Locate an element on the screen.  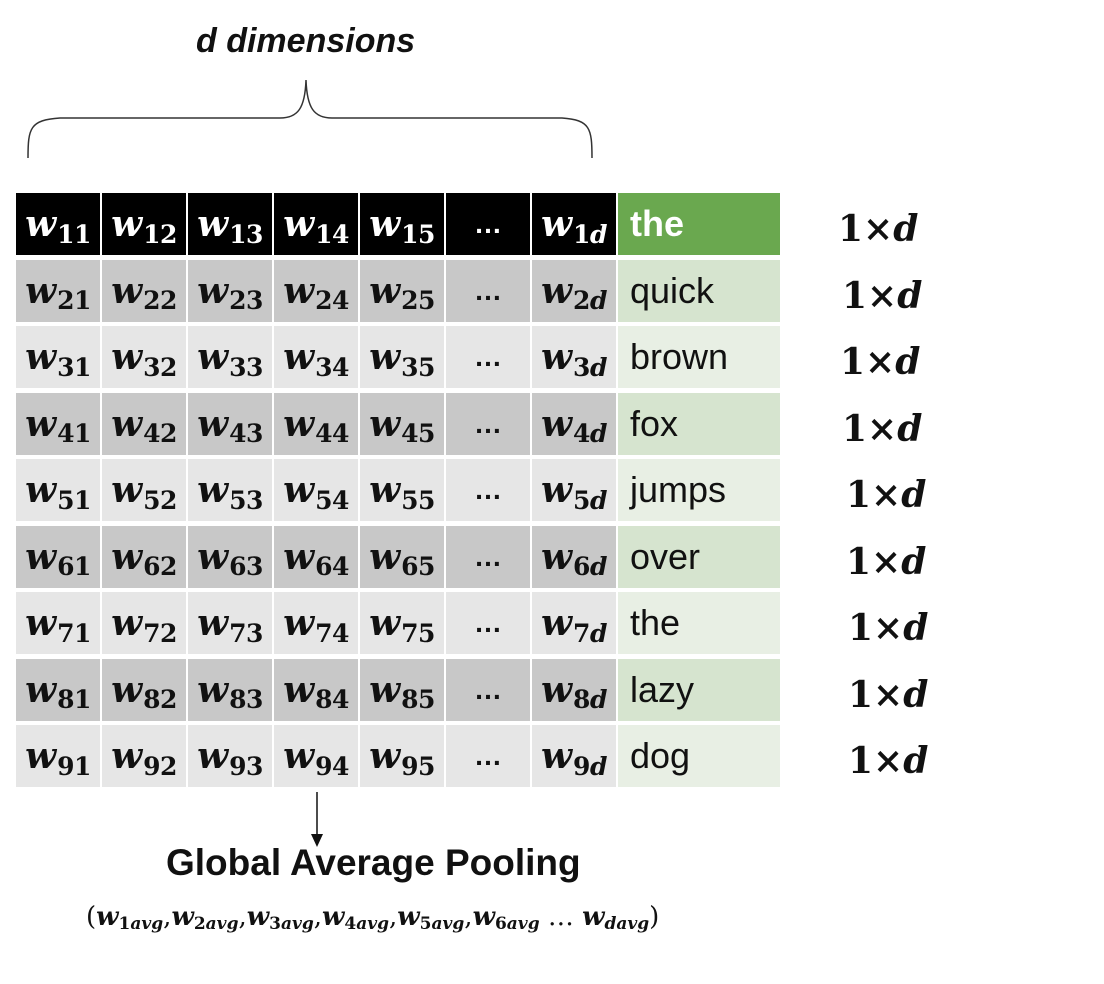
weight-cell: w 25 is located at coordinates (402, 290).